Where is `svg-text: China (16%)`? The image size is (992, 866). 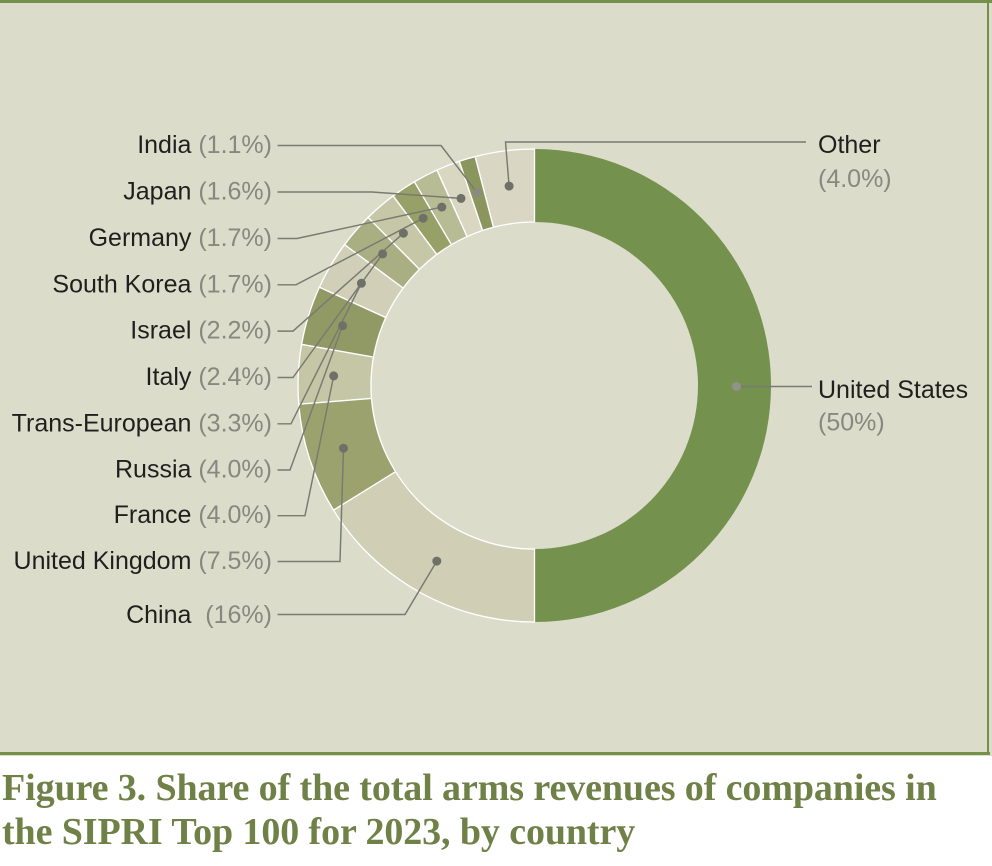
svg-text: China (16%) is located at coordinates (199, 615).